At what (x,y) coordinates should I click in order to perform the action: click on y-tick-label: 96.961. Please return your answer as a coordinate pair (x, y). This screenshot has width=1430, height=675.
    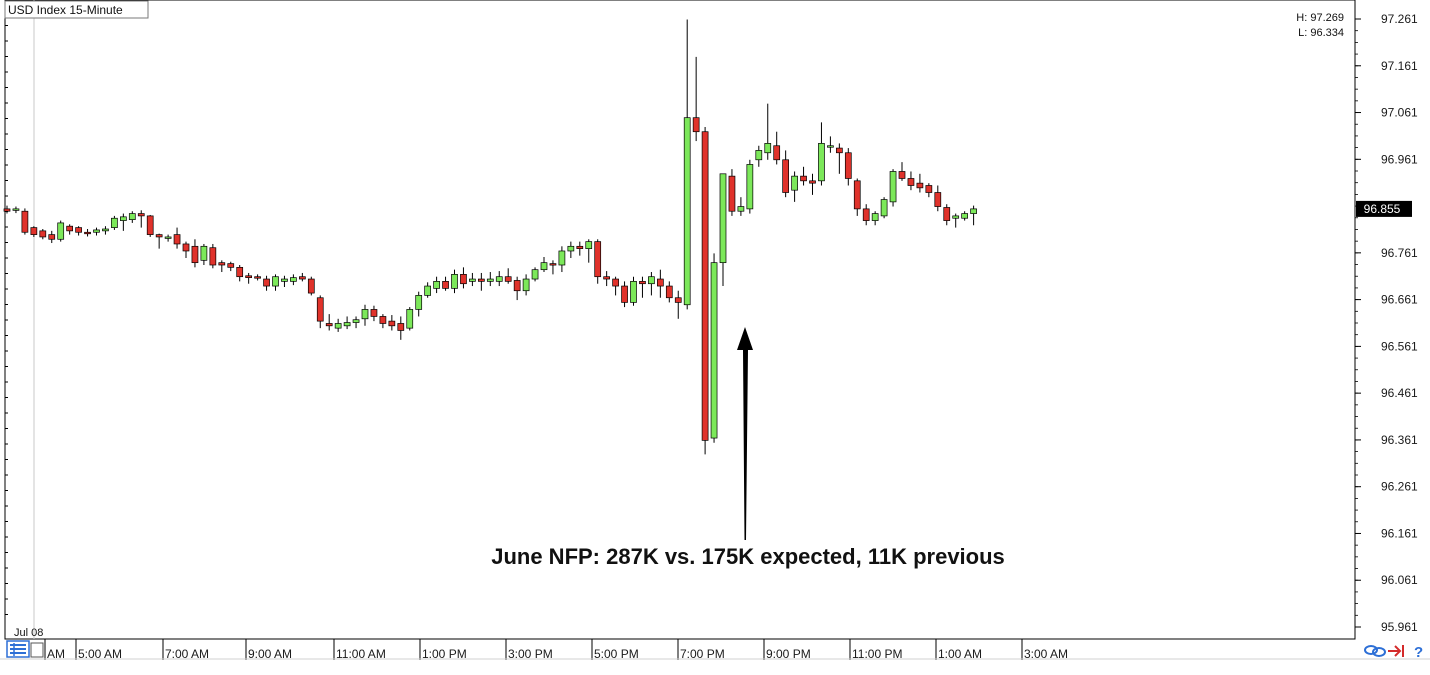
    Looking at the image, I should click on (1399, 159).